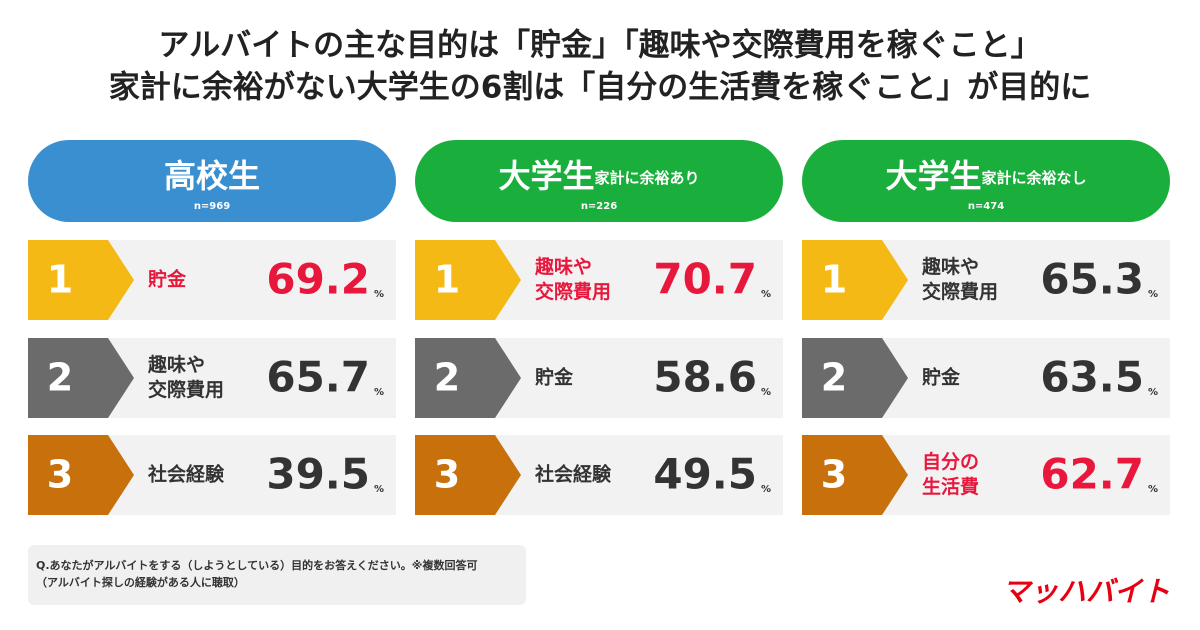  I want to click on item-value: 62.7, so click(1092, 474).